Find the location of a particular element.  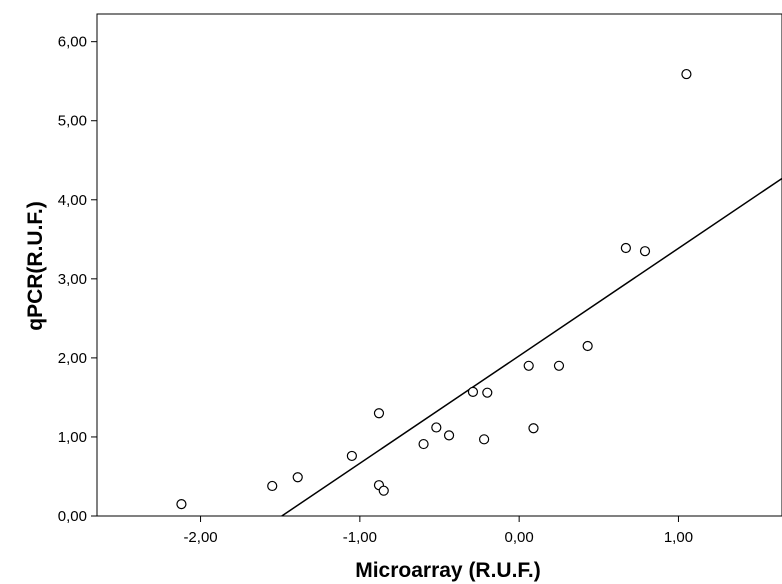

y-axis: 0,00 1,00 2,00 3,00 4,00 5,00 6,00 is located at coordinates (77, 279).